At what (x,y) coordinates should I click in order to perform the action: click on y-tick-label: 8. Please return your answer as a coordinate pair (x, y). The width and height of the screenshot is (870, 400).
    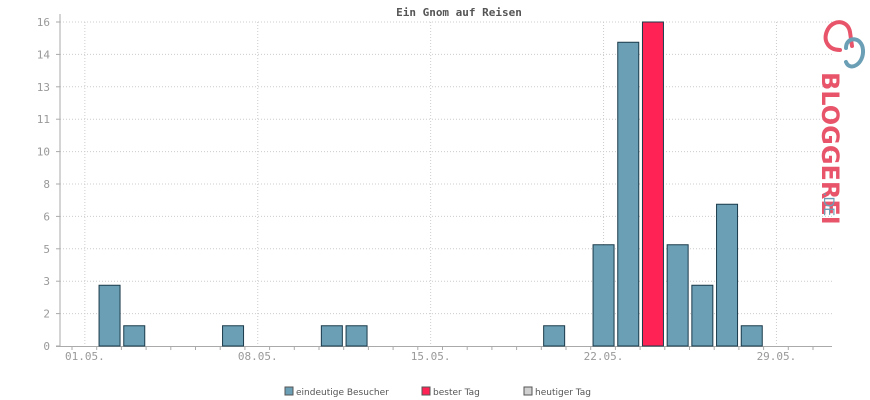
    Looking at the image, I should click on (46, 184).